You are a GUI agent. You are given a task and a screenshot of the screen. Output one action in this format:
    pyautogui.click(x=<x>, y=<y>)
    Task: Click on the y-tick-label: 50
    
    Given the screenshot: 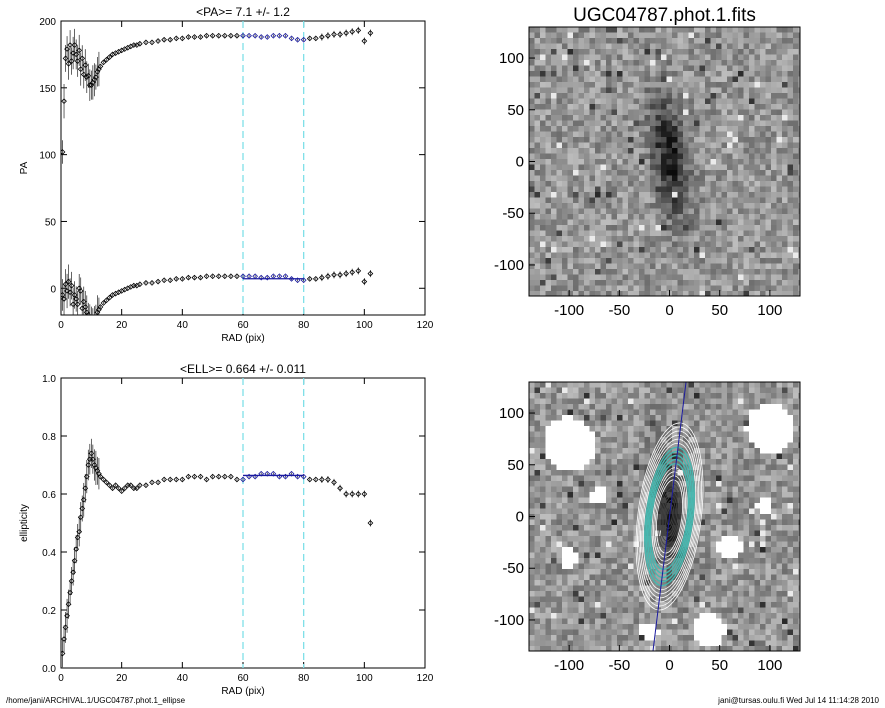 What is the action you would take?
    pyautogui.click(x=51, y=222)
    